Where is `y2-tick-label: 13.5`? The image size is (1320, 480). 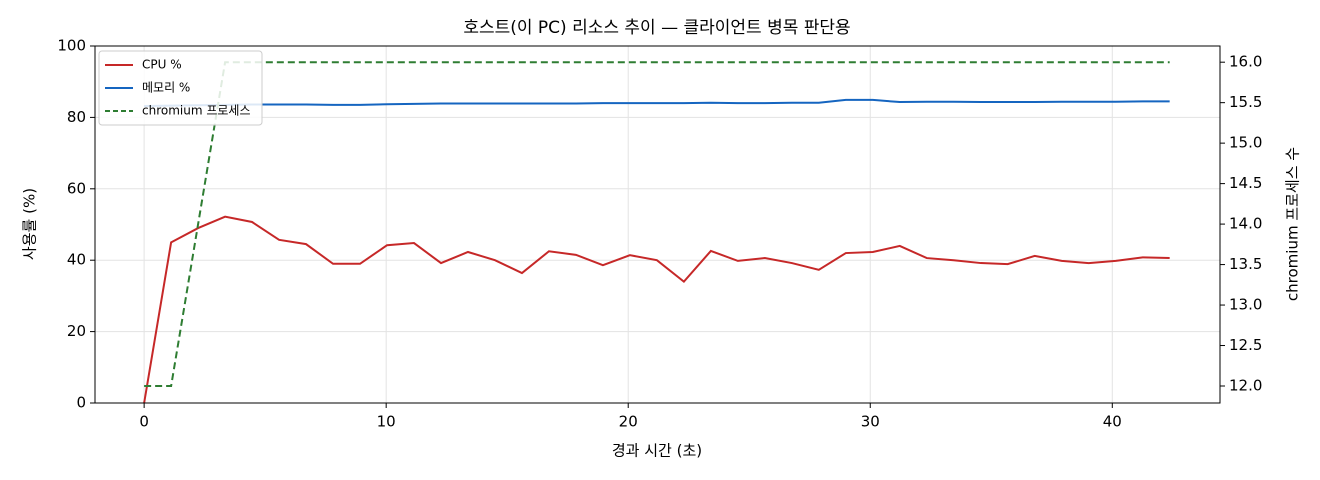 y2-tick-label: 13.5 is located at coordinates (1245, 264).